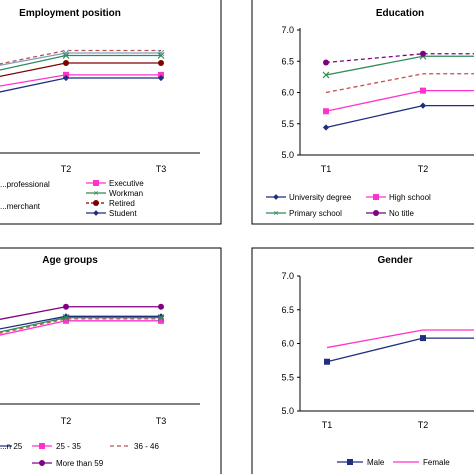 This screenshot has height=474, width=474. What do you see at coordinates (436, 462) in the screenshot?
I see `legend-label: Female` at bounding box center [436, 462].